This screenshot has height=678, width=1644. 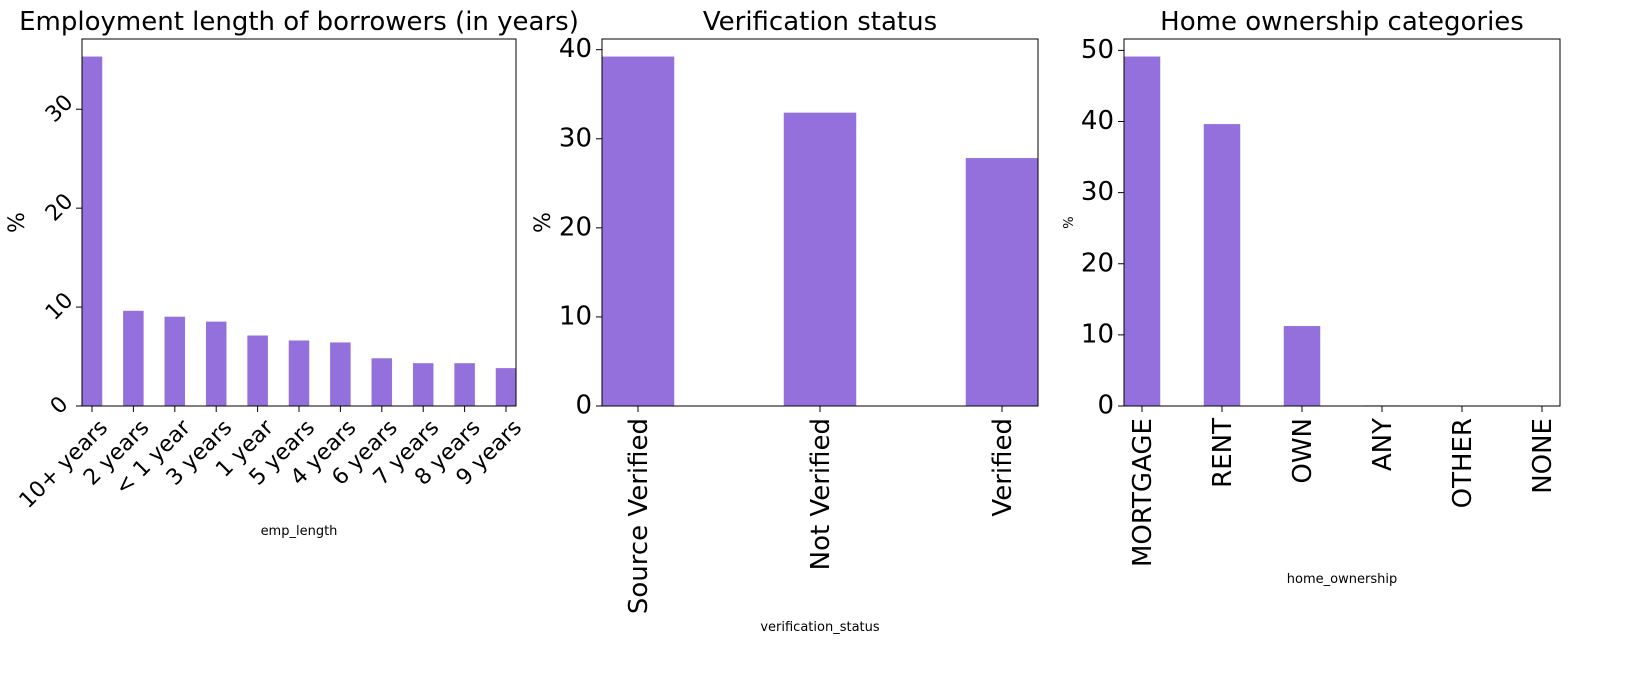 I want to click on x-tick-label-3-3: OWN, so click(x=1303, y=451).